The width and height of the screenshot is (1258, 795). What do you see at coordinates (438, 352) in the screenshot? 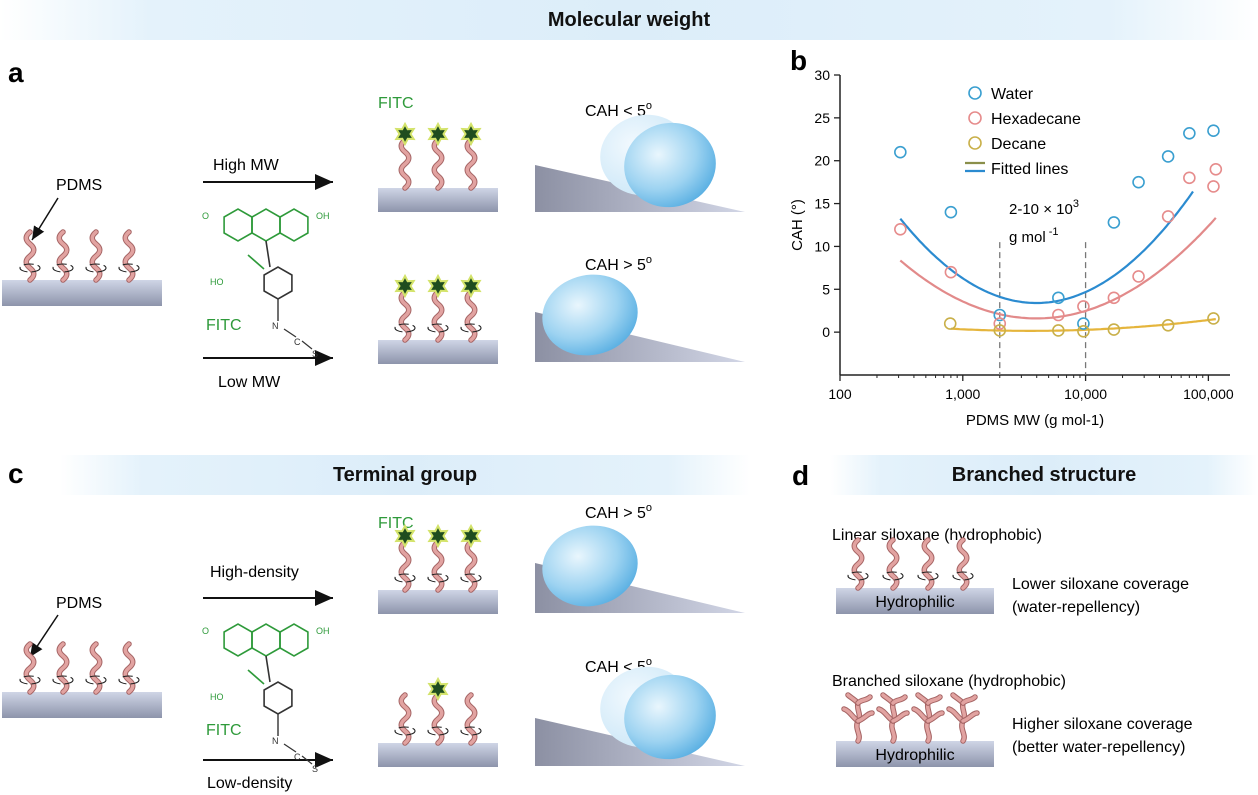
I see `substrate-a-low` at bounding box center [438, 352].